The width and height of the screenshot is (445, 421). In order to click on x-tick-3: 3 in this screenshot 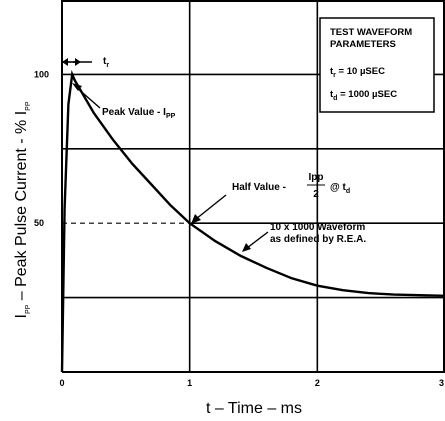, I will do `click(441, 383)`.